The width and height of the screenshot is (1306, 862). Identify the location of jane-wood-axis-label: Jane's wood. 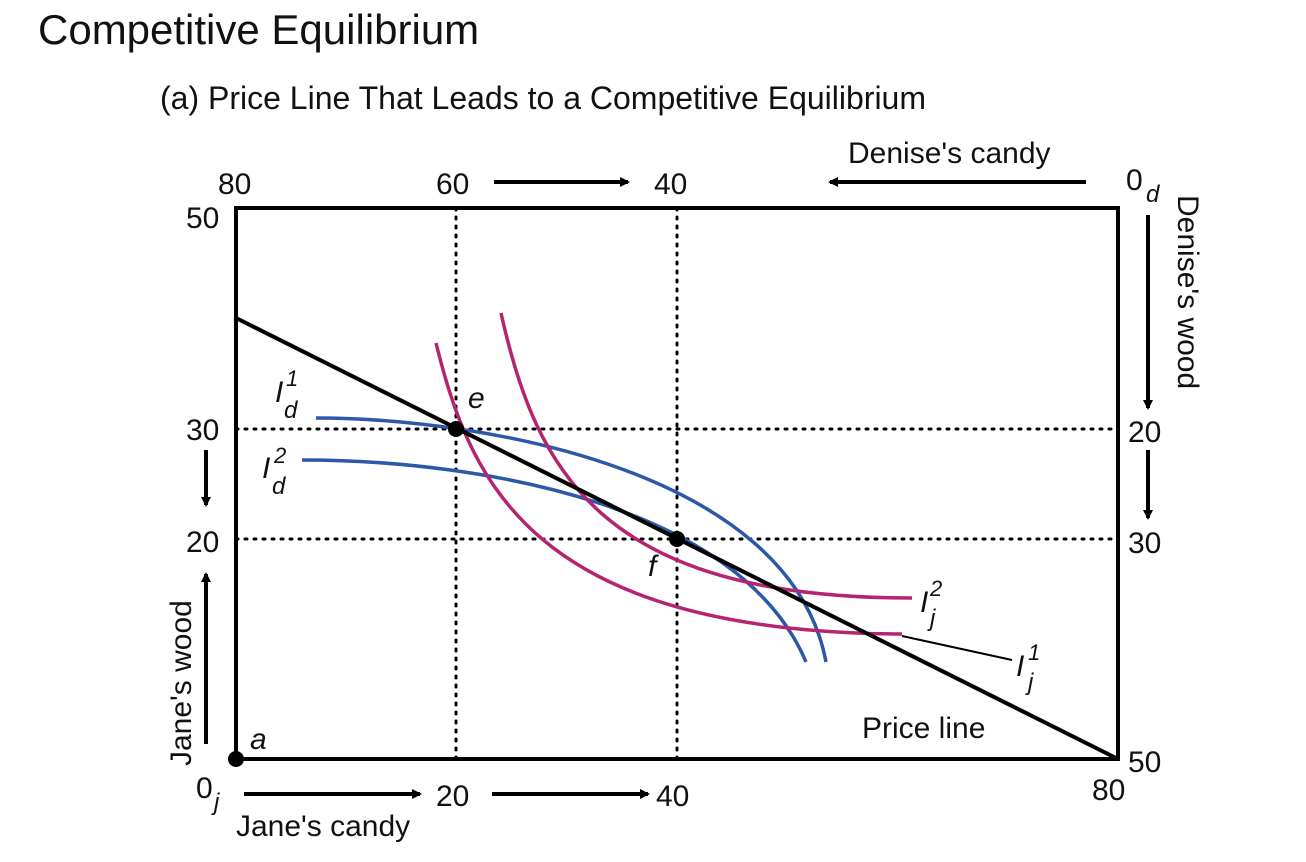
(181, 683).